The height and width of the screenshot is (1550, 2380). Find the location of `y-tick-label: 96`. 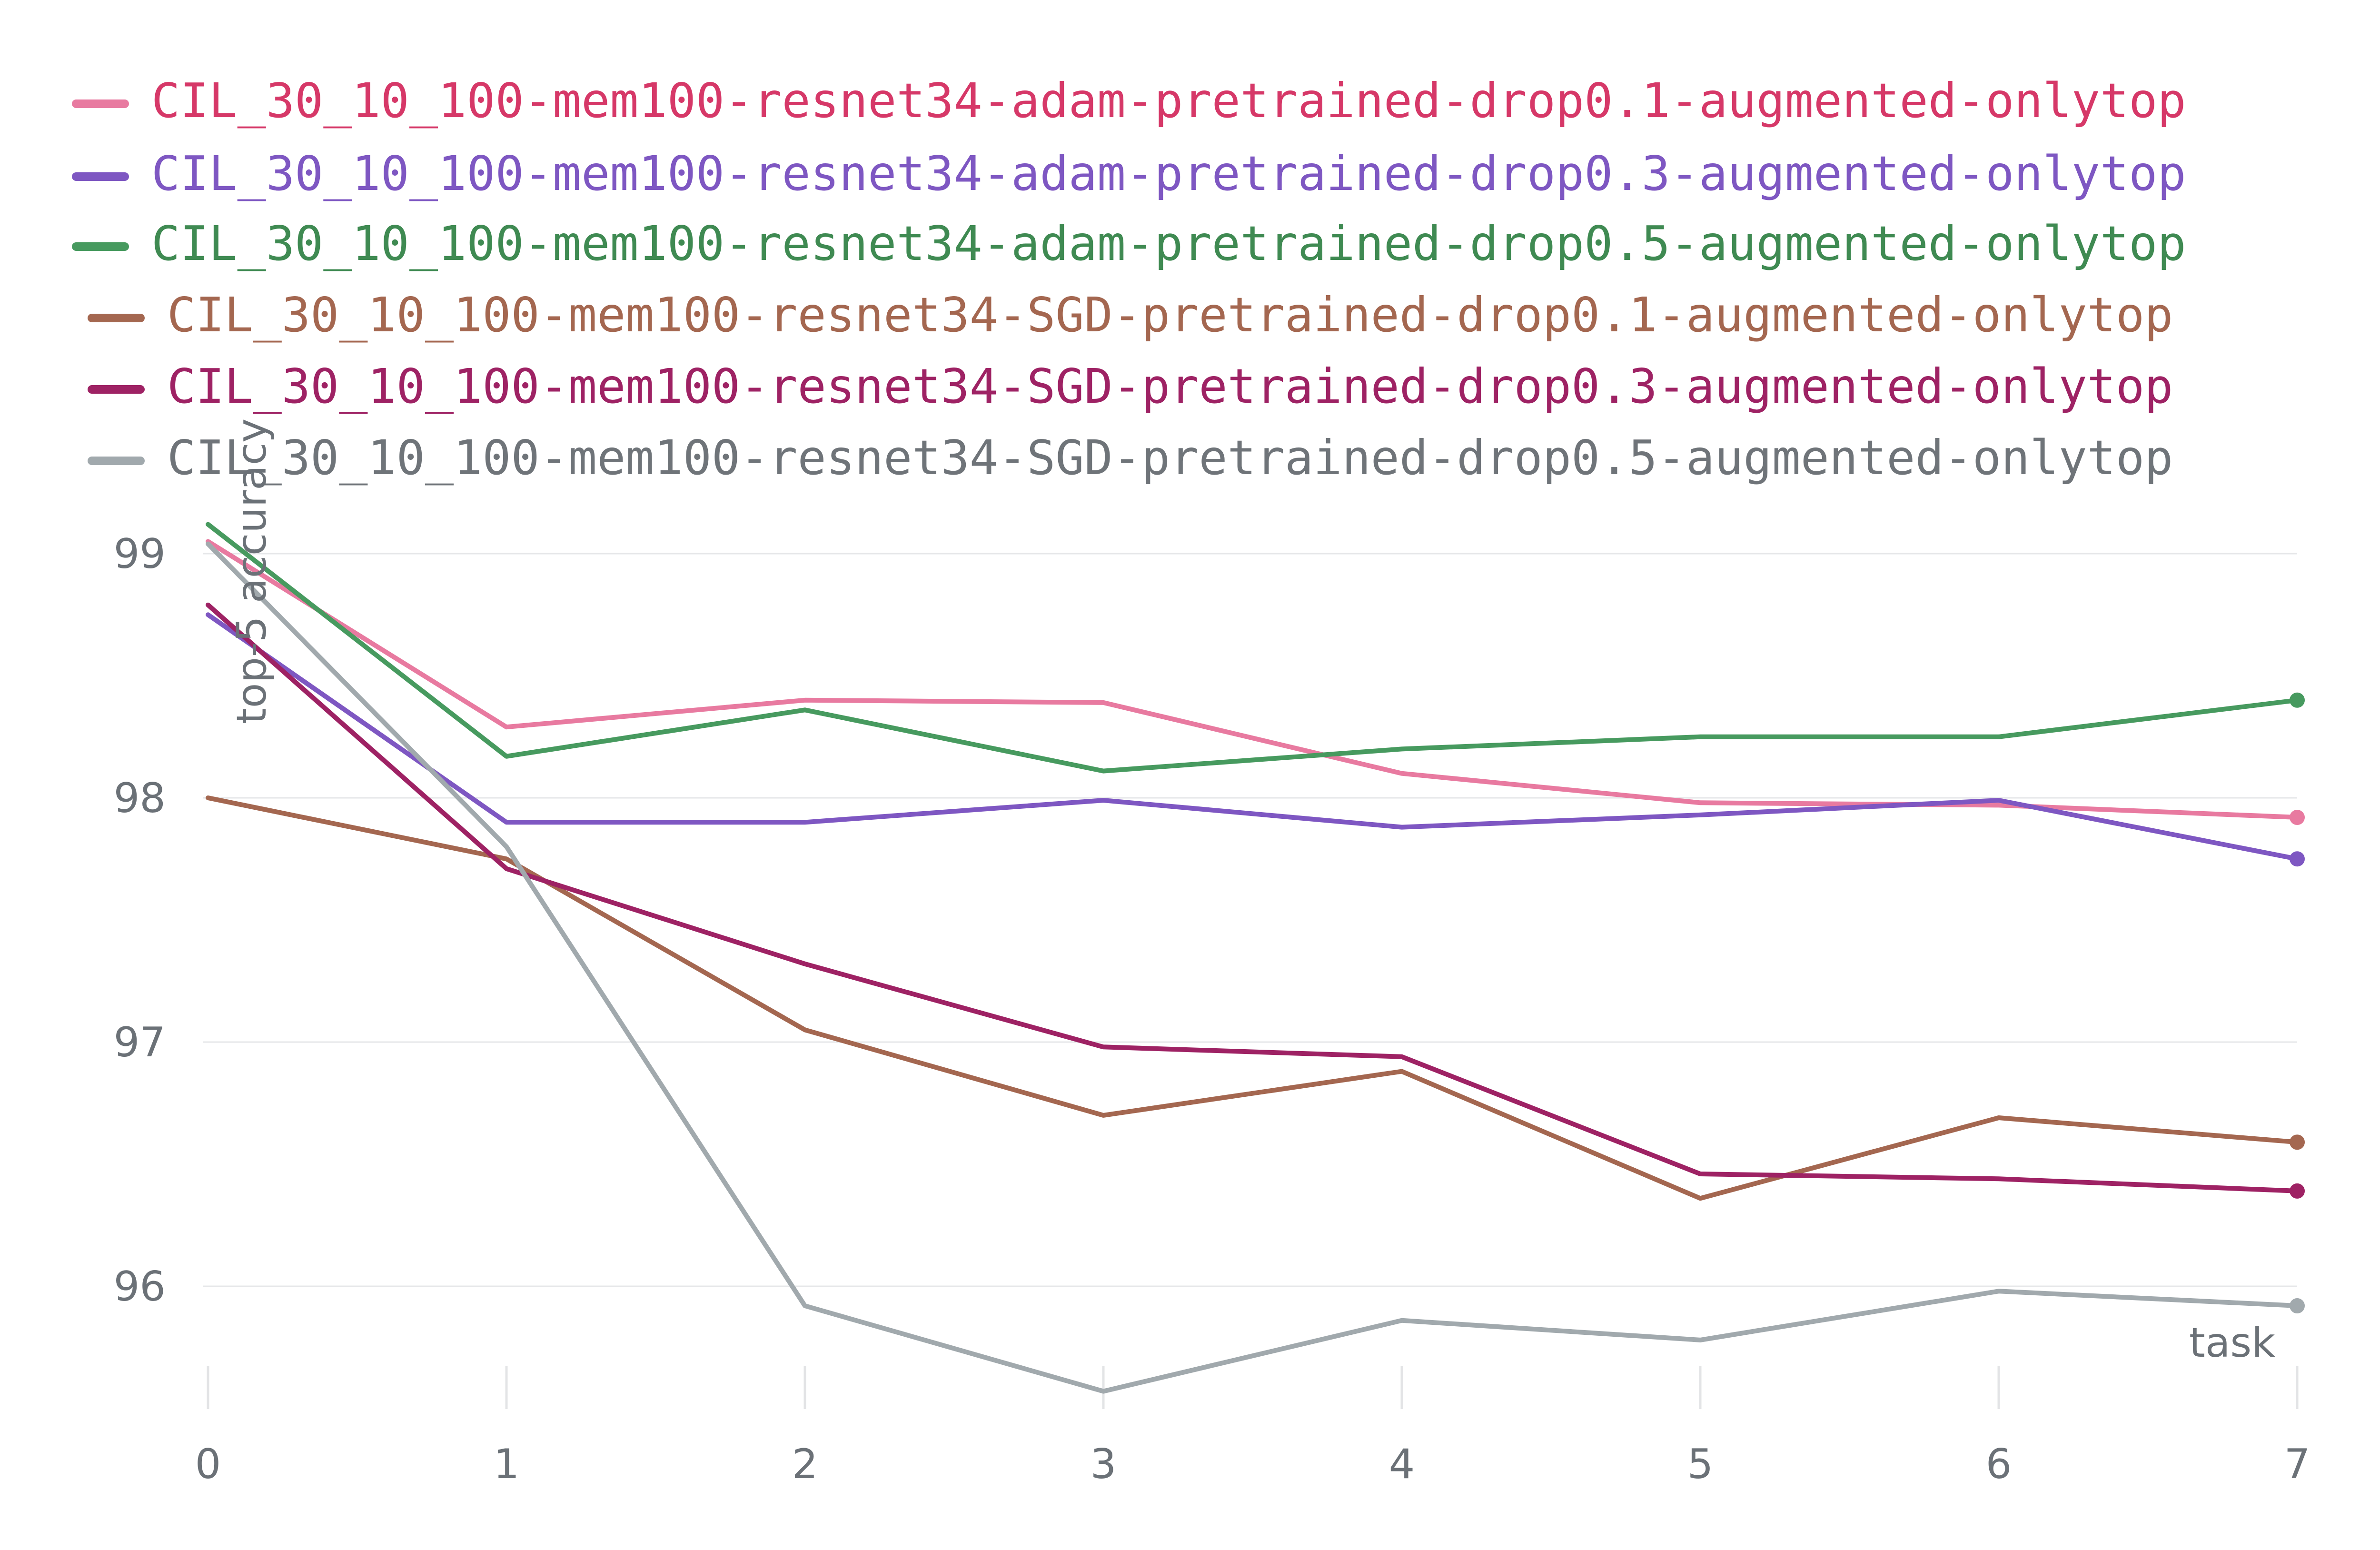

y-tick-label: 96 is located at coordinates (140, 1287).